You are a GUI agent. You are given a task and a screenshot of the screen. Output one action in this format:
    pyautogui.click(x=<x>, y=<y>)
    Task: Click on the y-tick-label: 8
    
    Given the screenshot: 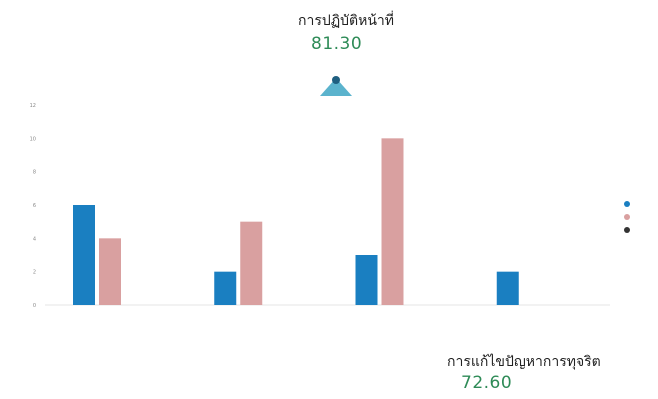 What is the action you would take?
    pyautogui.click(x=34, y=173)
    